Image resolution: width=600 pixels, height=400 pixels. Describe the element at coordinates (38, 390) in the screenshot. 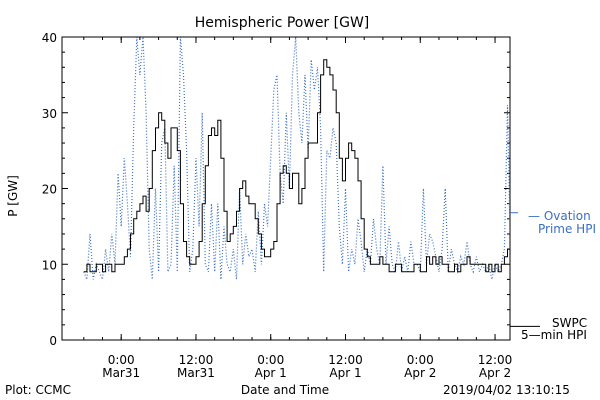

I see `footer-credit: Plot: CCMC` at that location.